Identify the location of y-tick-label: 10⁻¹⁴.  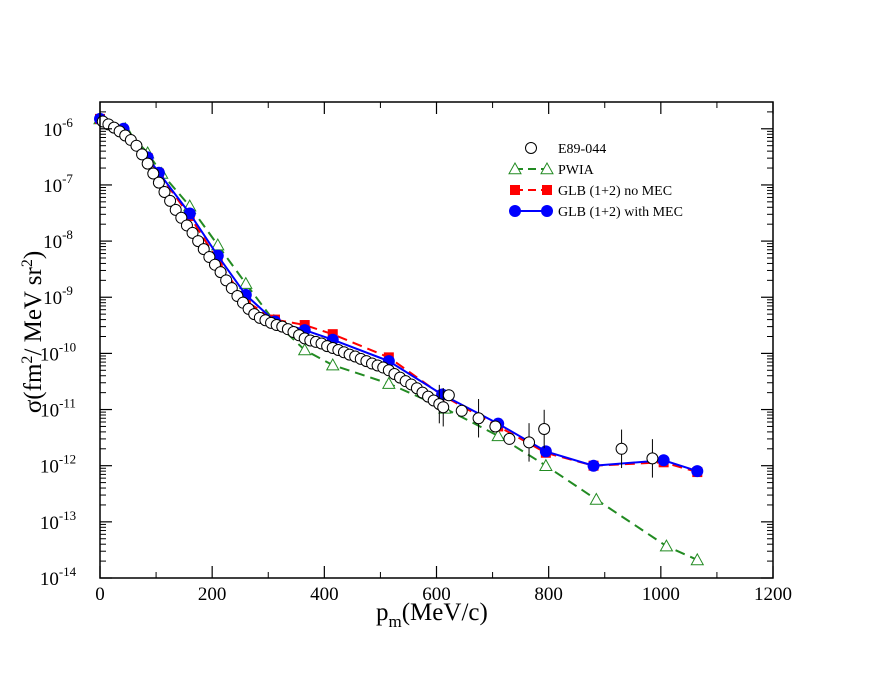
(58, 577).